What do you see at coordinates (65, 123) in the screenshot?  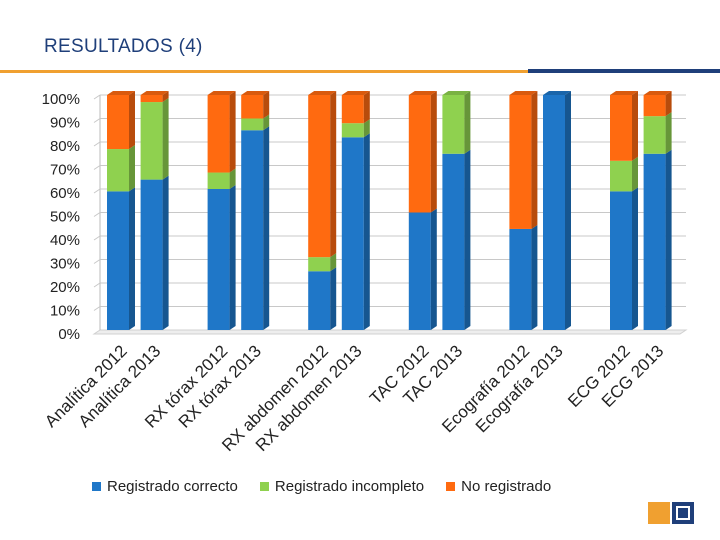 I see `y-tick-label: 90%` at bounding box center [65, 123].